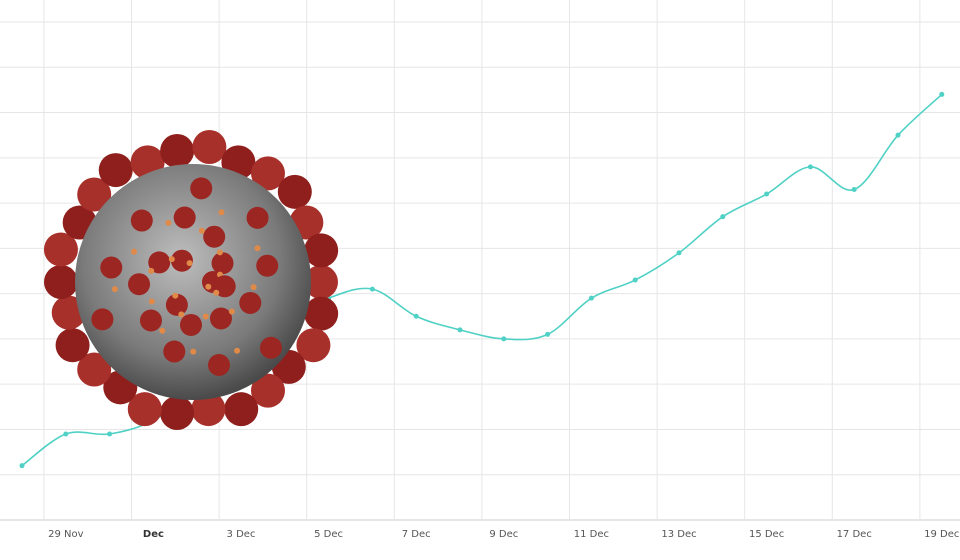  Describe the element at coordinates (241, 534) in the screenshot. I see `x-tick-label: 3 Dec` at that location.